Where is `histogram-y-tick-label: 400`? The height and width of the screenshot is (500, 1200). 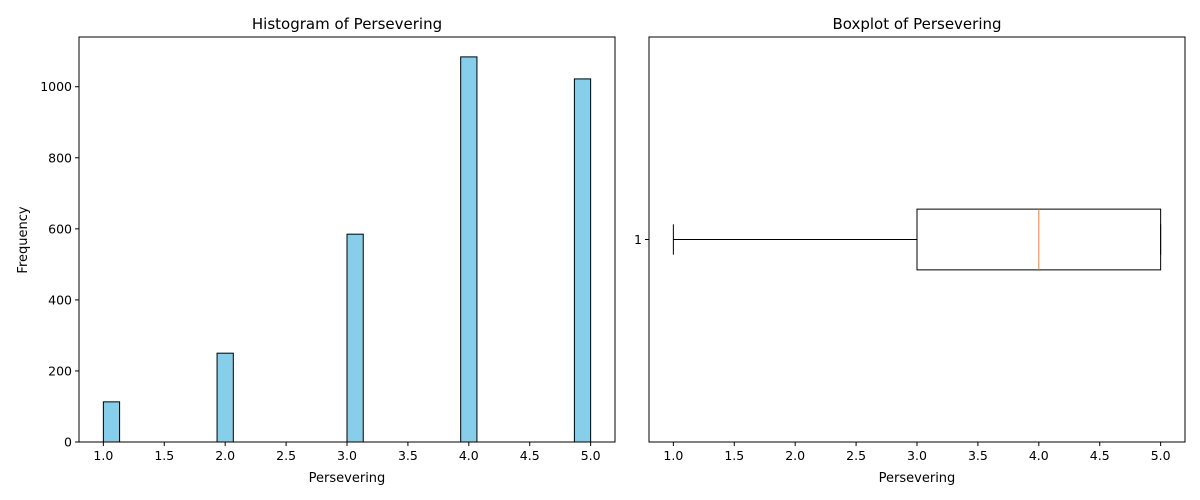
histogram-y-tick-label: 400 is located at coordinates (60, 299).